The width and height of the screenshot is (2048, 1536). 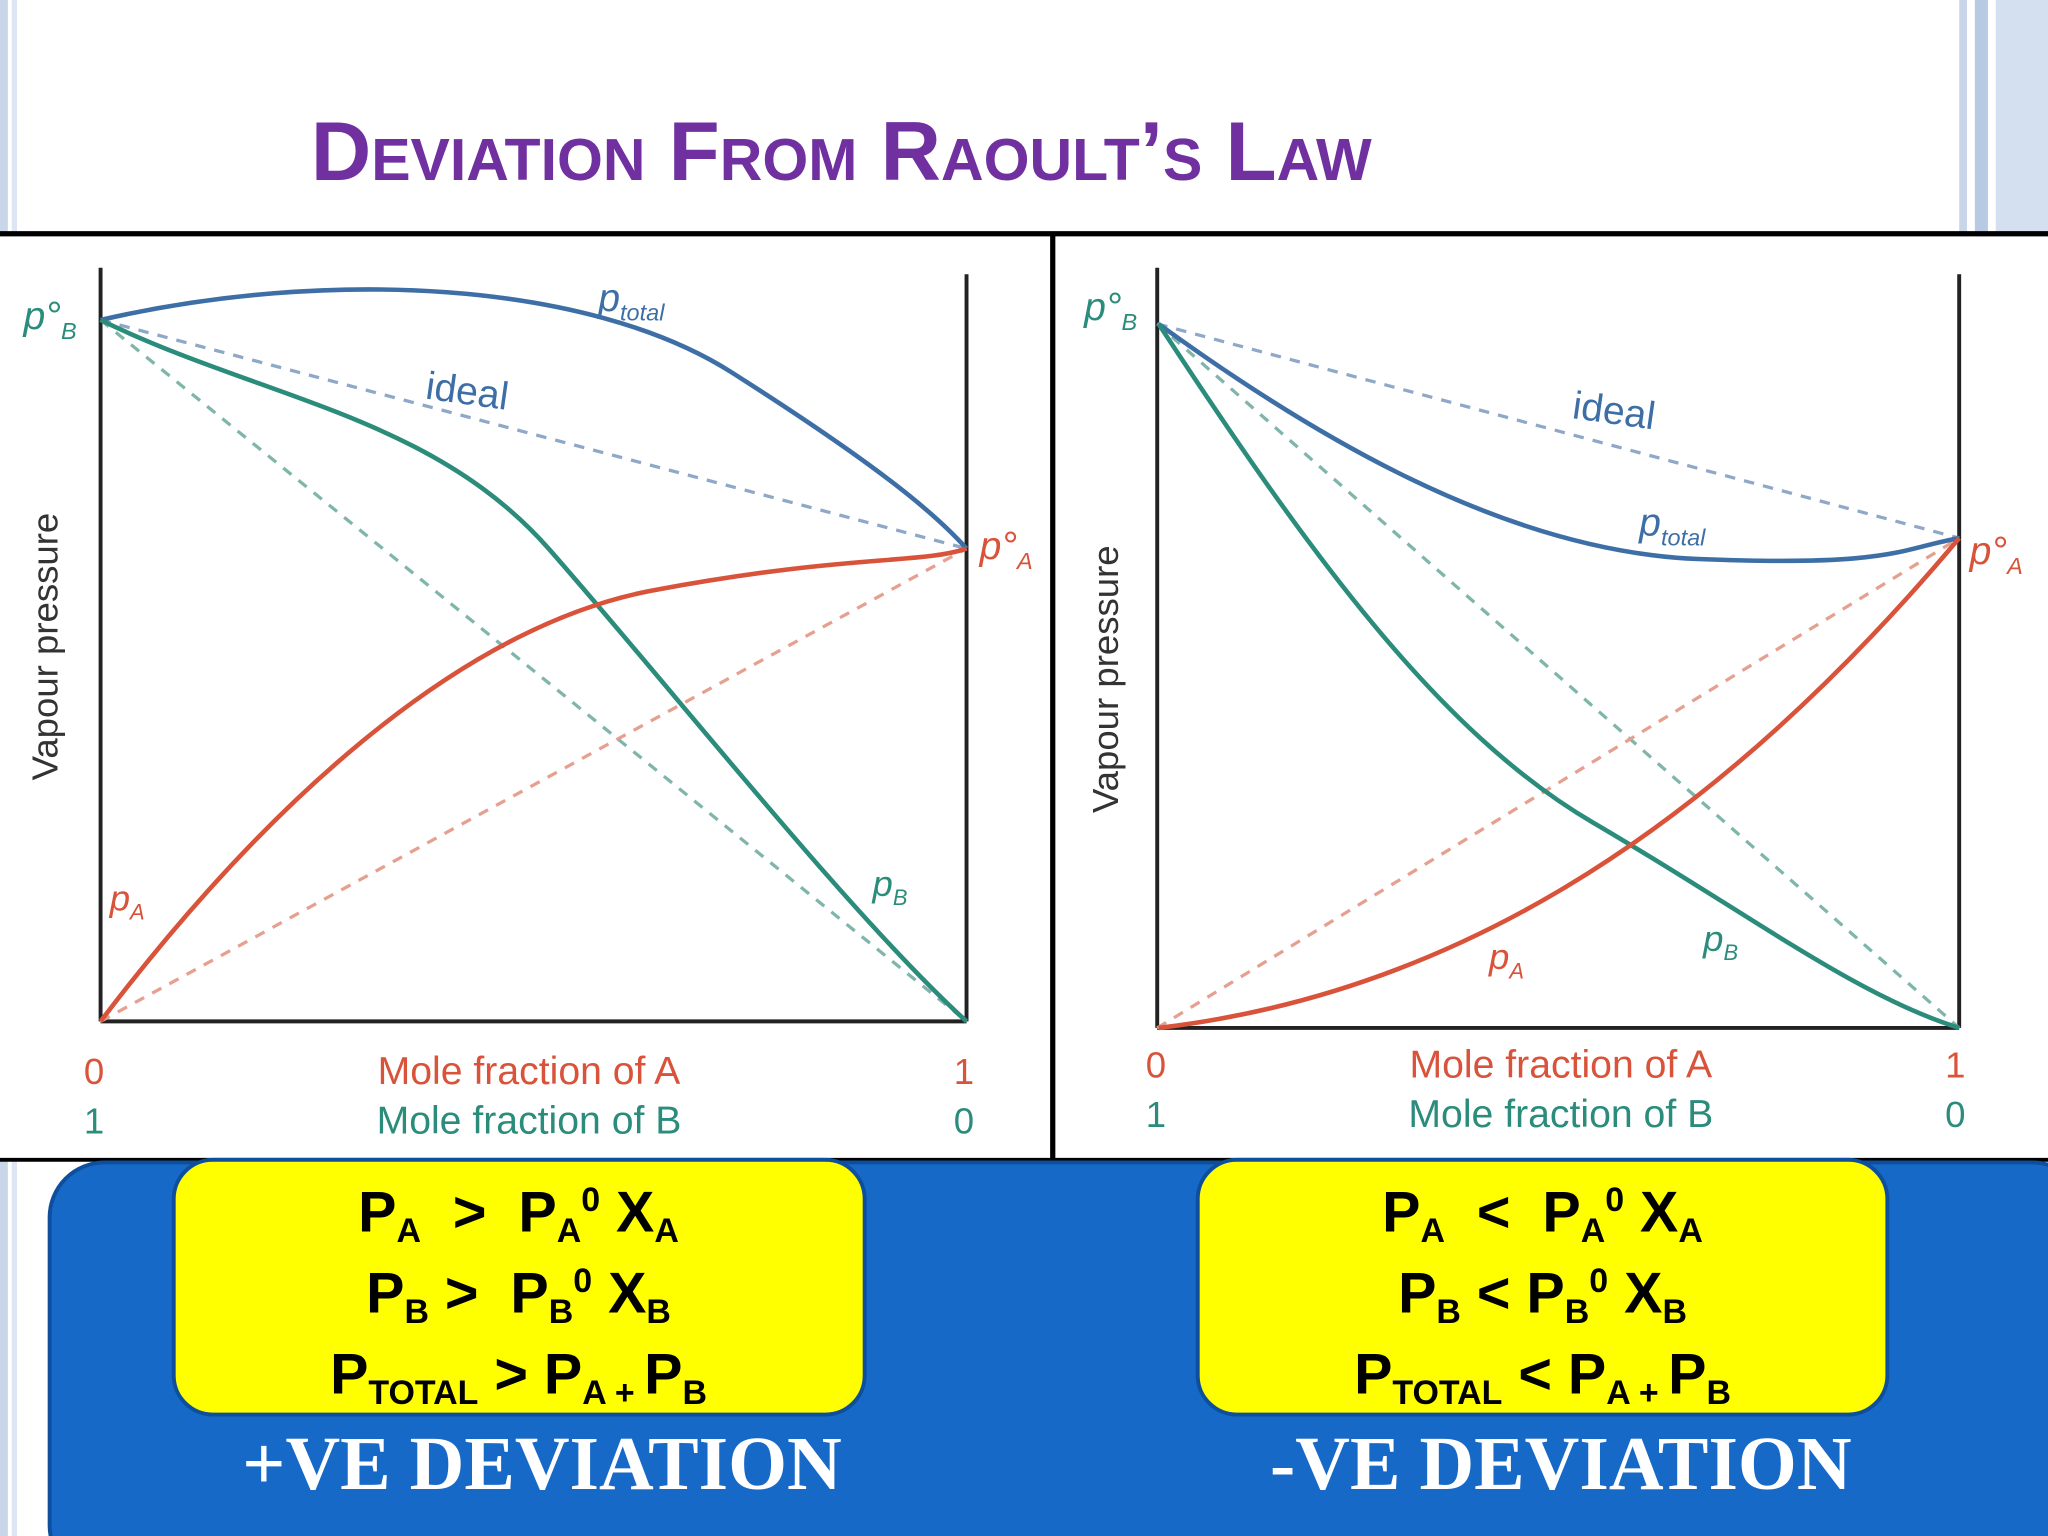 I want to click on formula: PTOTAL > PA + PB, so click(x=518, y=1377).